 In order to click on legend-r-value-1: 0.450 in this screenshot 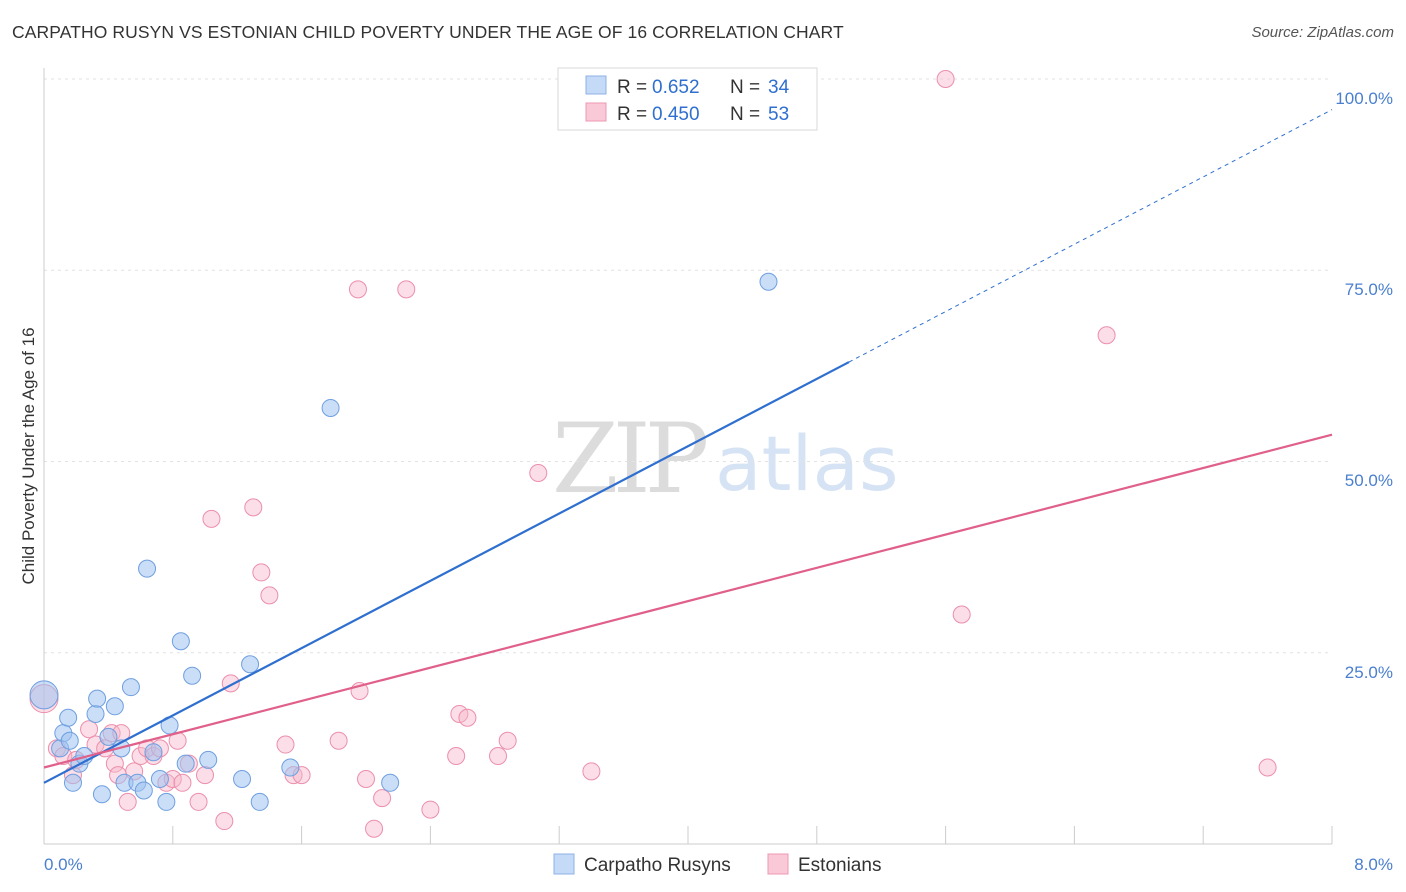, I will do `click(676, 114)`.